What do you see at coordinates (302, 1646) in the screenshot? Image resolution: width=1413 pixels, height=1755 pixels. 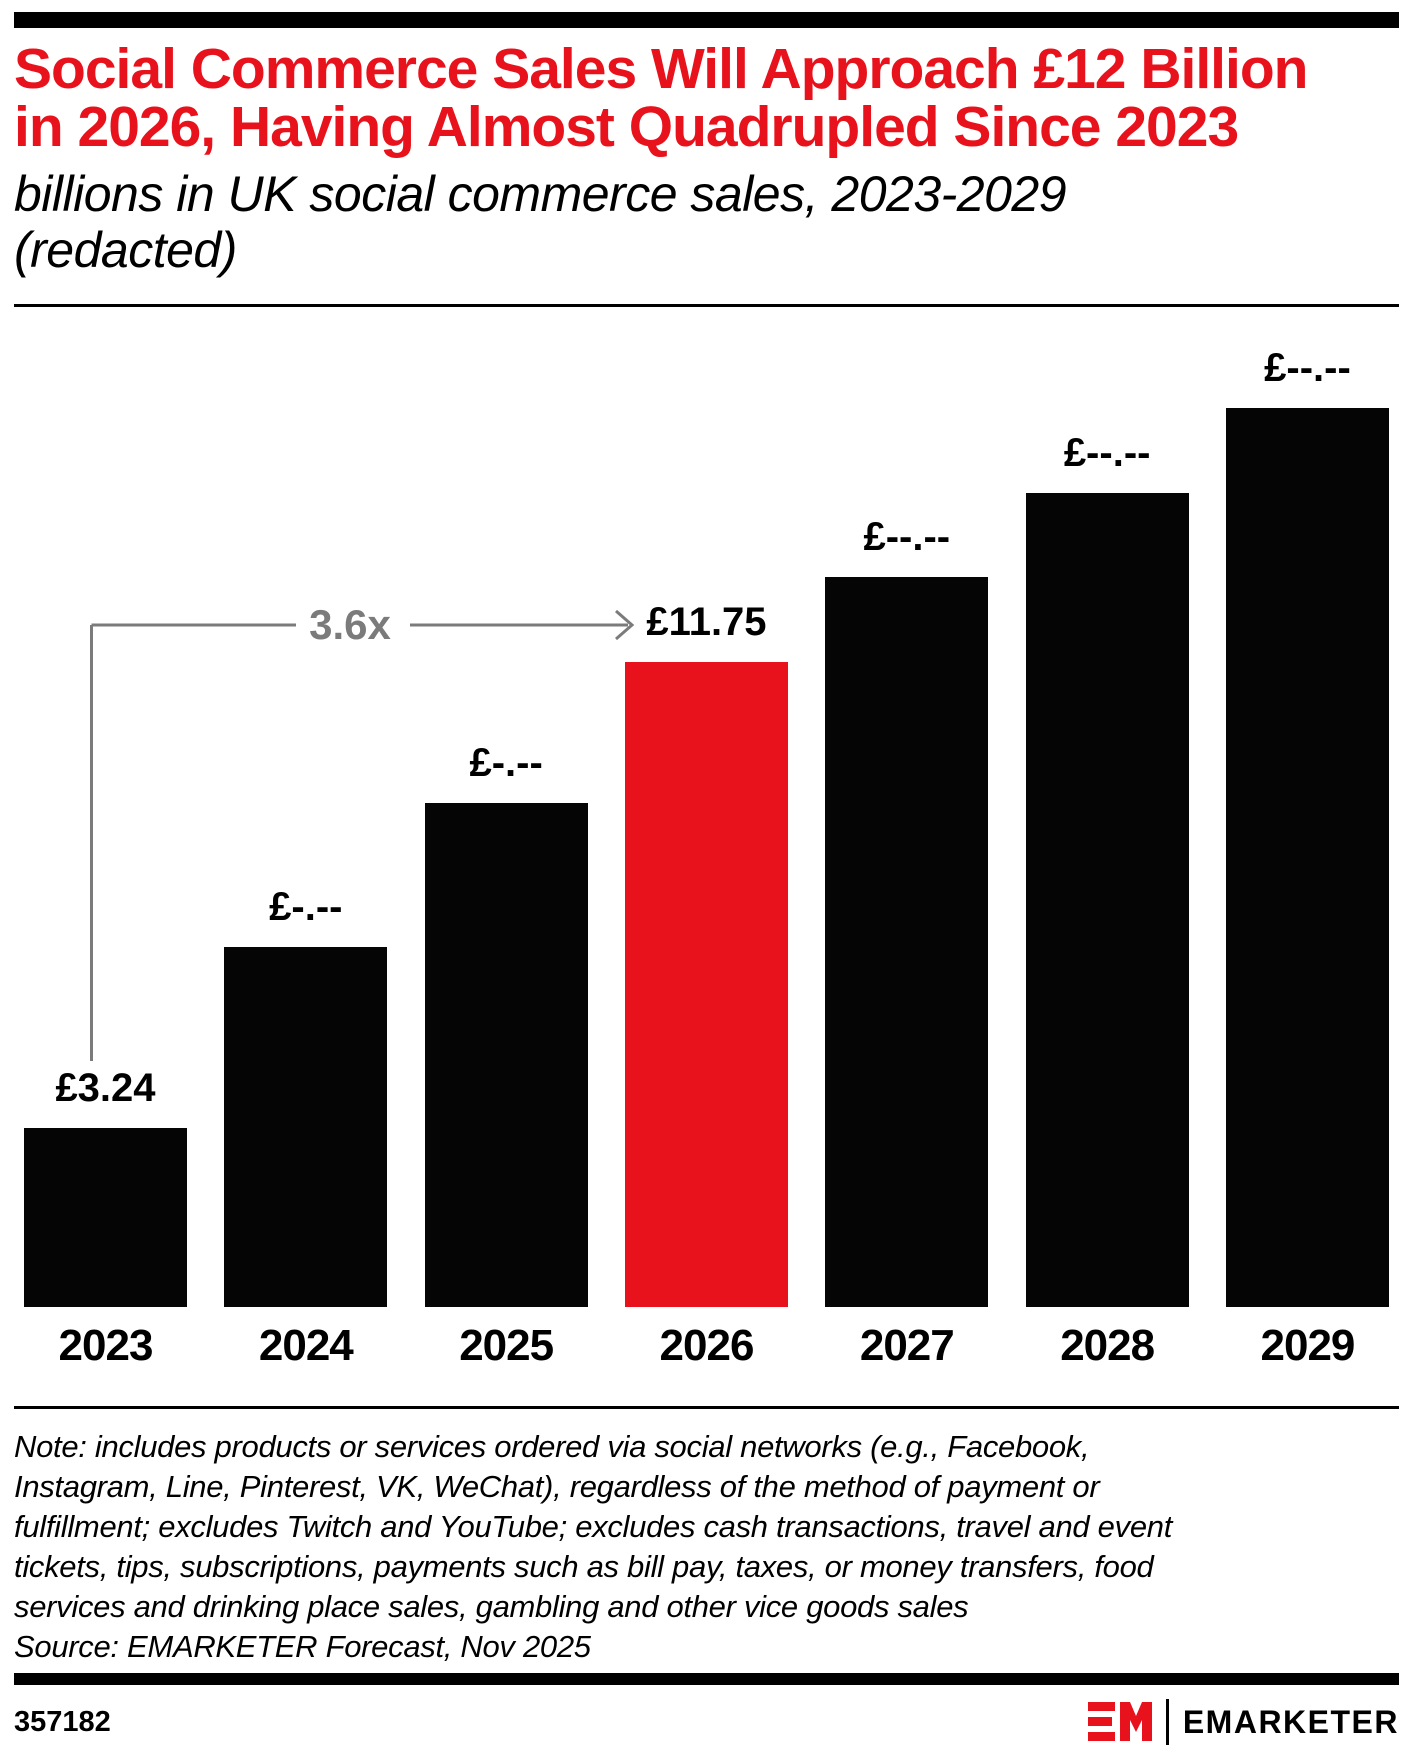 I see `source-line: Source: EMARKETER Forecast, Nov 2025` at bounding box center [302, 1646].